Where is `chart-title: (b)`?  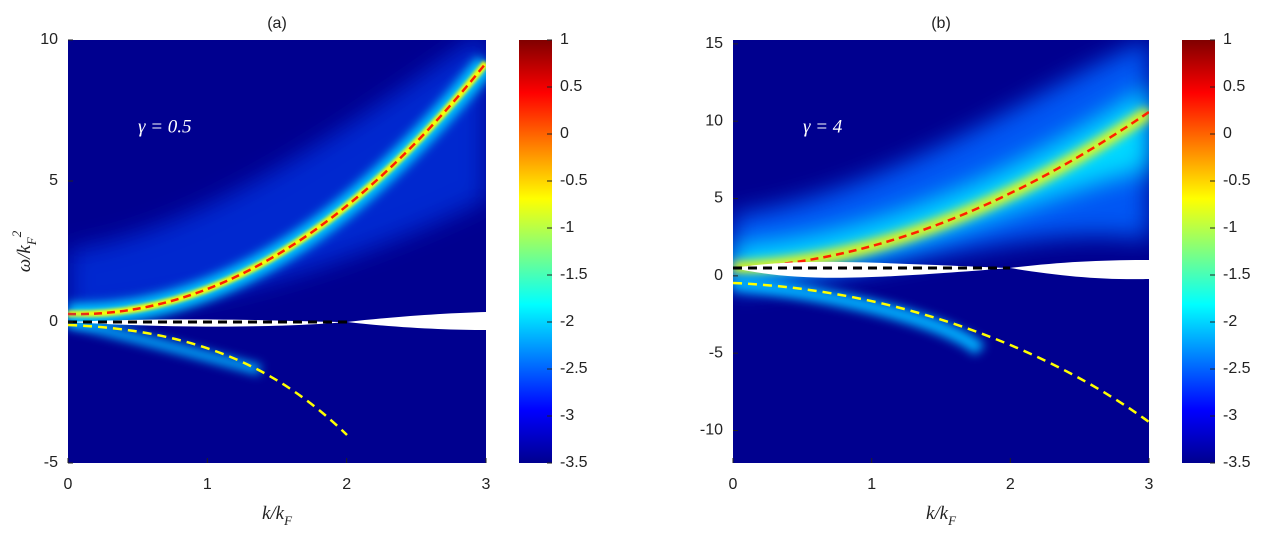 chart-title: (b) is located at coordinates (941, 23).